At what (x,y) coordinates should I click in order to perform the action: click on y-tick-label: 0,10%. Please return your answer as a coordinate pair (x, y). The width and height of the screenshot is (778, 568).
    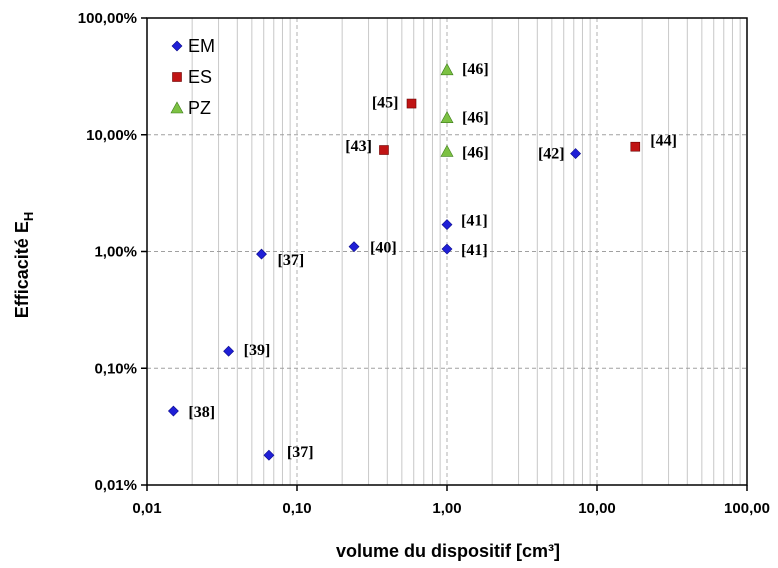
    Looking at the image, I should click on (115, 368).